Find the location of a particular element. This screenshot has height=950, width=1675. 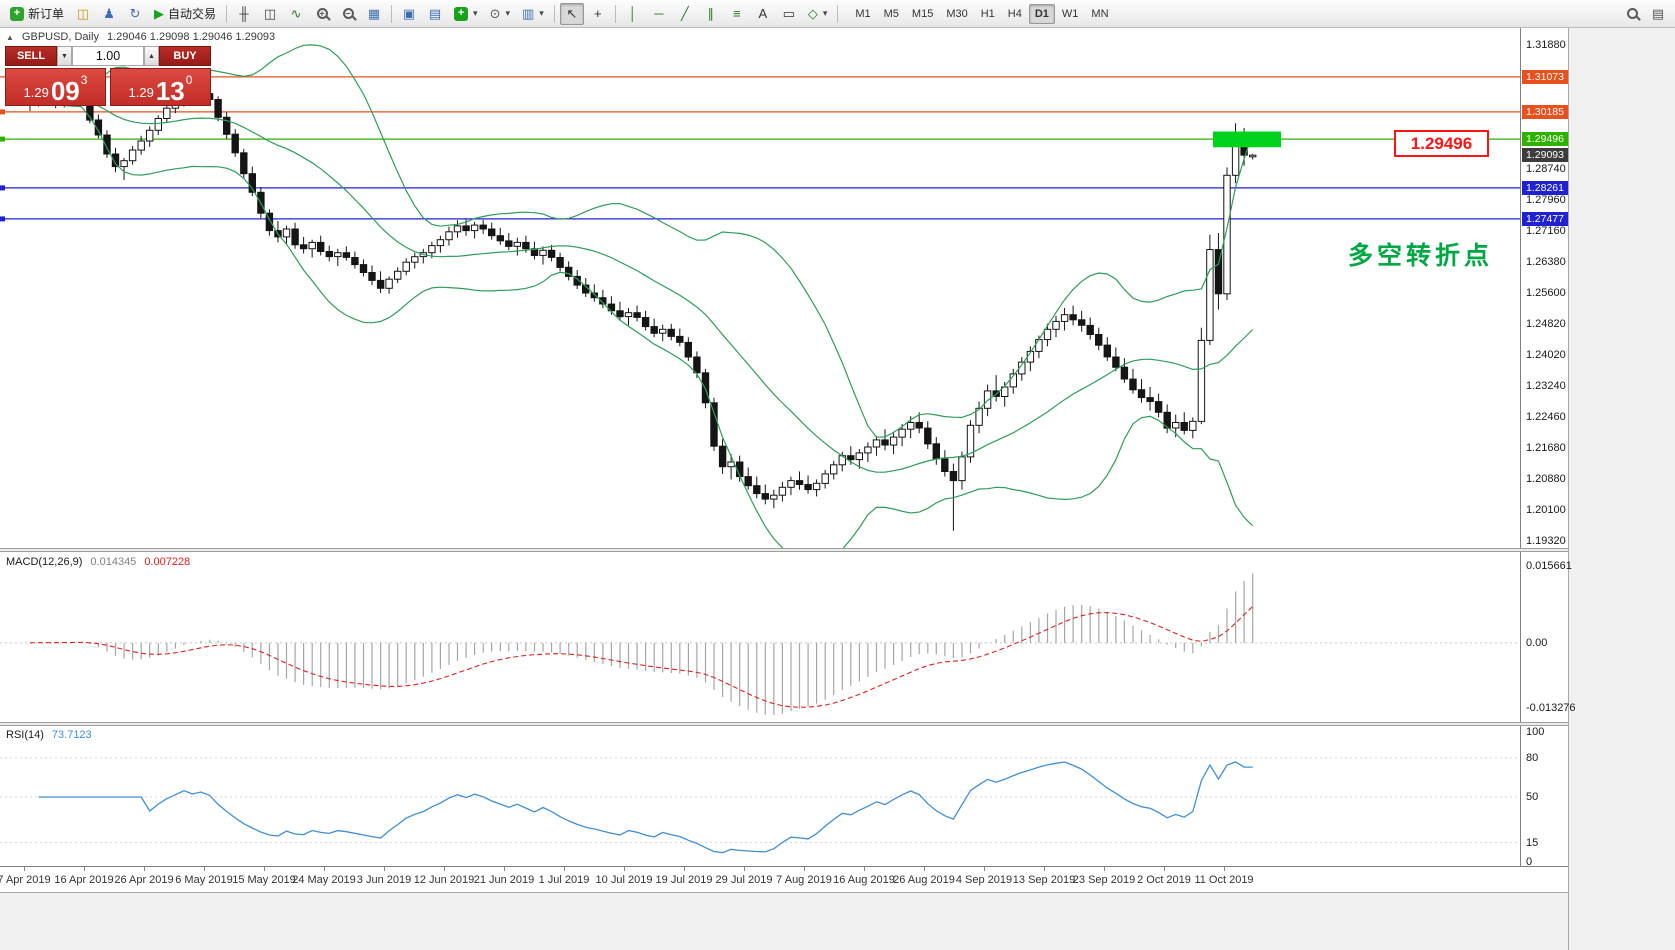

sell-button: SELL is located at coordinates (31, 56).